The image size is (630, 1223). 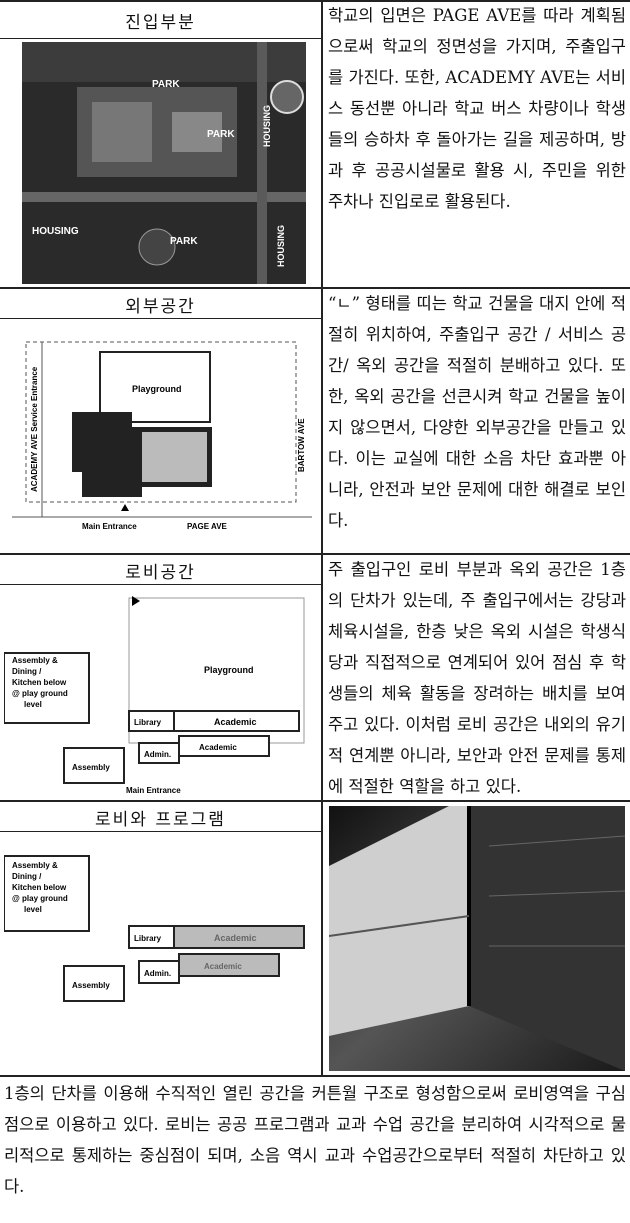 What do you see at coordinates (207, 526) in the screenshot?
I see `figure-label: PAGE AVE` at bounding box center [207, 526].